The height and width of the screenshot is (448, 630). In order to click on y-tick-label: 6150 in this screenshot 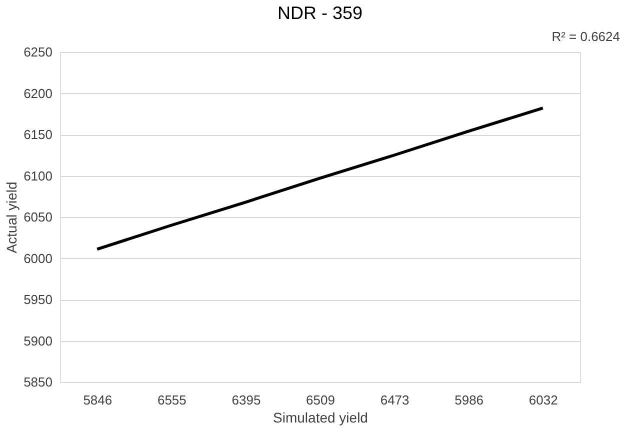, I will do `click(38, 134)`.